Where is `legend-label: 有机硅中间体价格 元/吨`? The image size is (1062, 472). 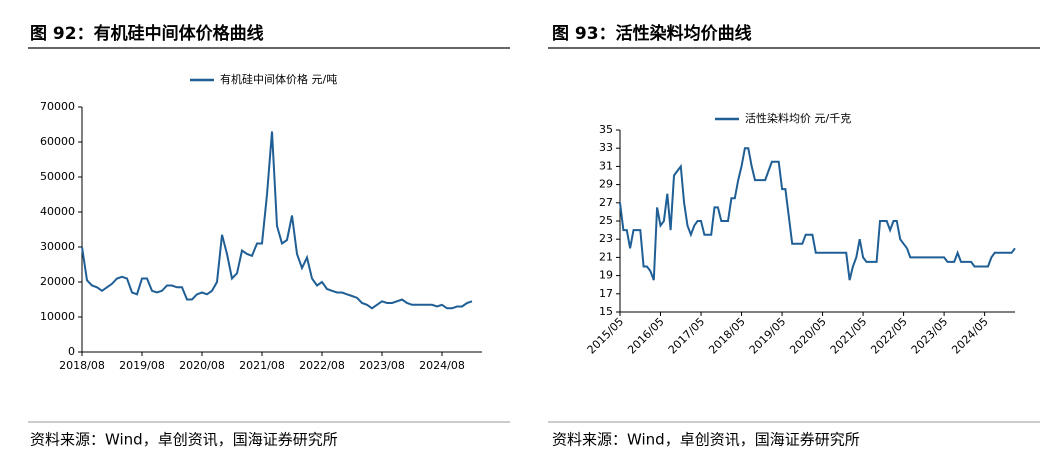
legend-label: 有机硅中间体价格 元/吨 is located at coordinates (278, 79).